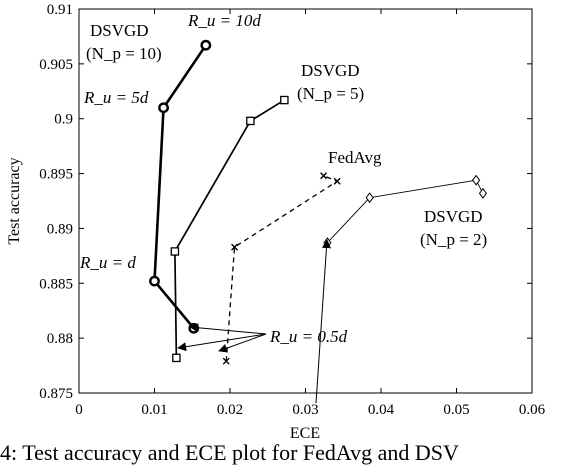 The width and height of the screenshot is (576, 468). Describe the element at coordinates (224, 20) in the screenshot. I see `annotation-ru-10d: R_u = 10d` at that location.